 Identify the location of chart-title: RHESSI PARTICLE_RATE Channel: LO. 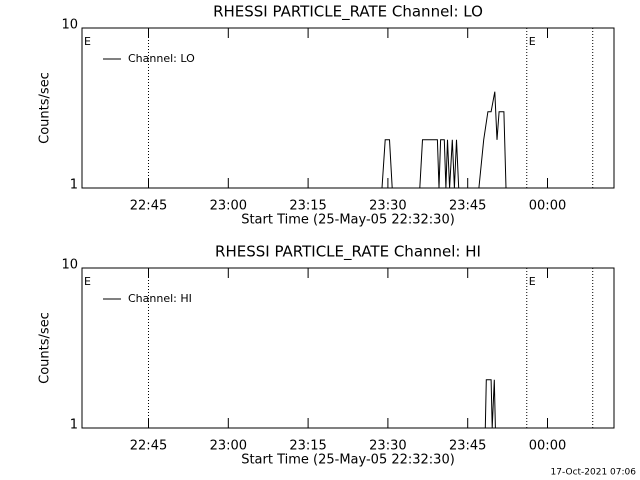
(348, 12).